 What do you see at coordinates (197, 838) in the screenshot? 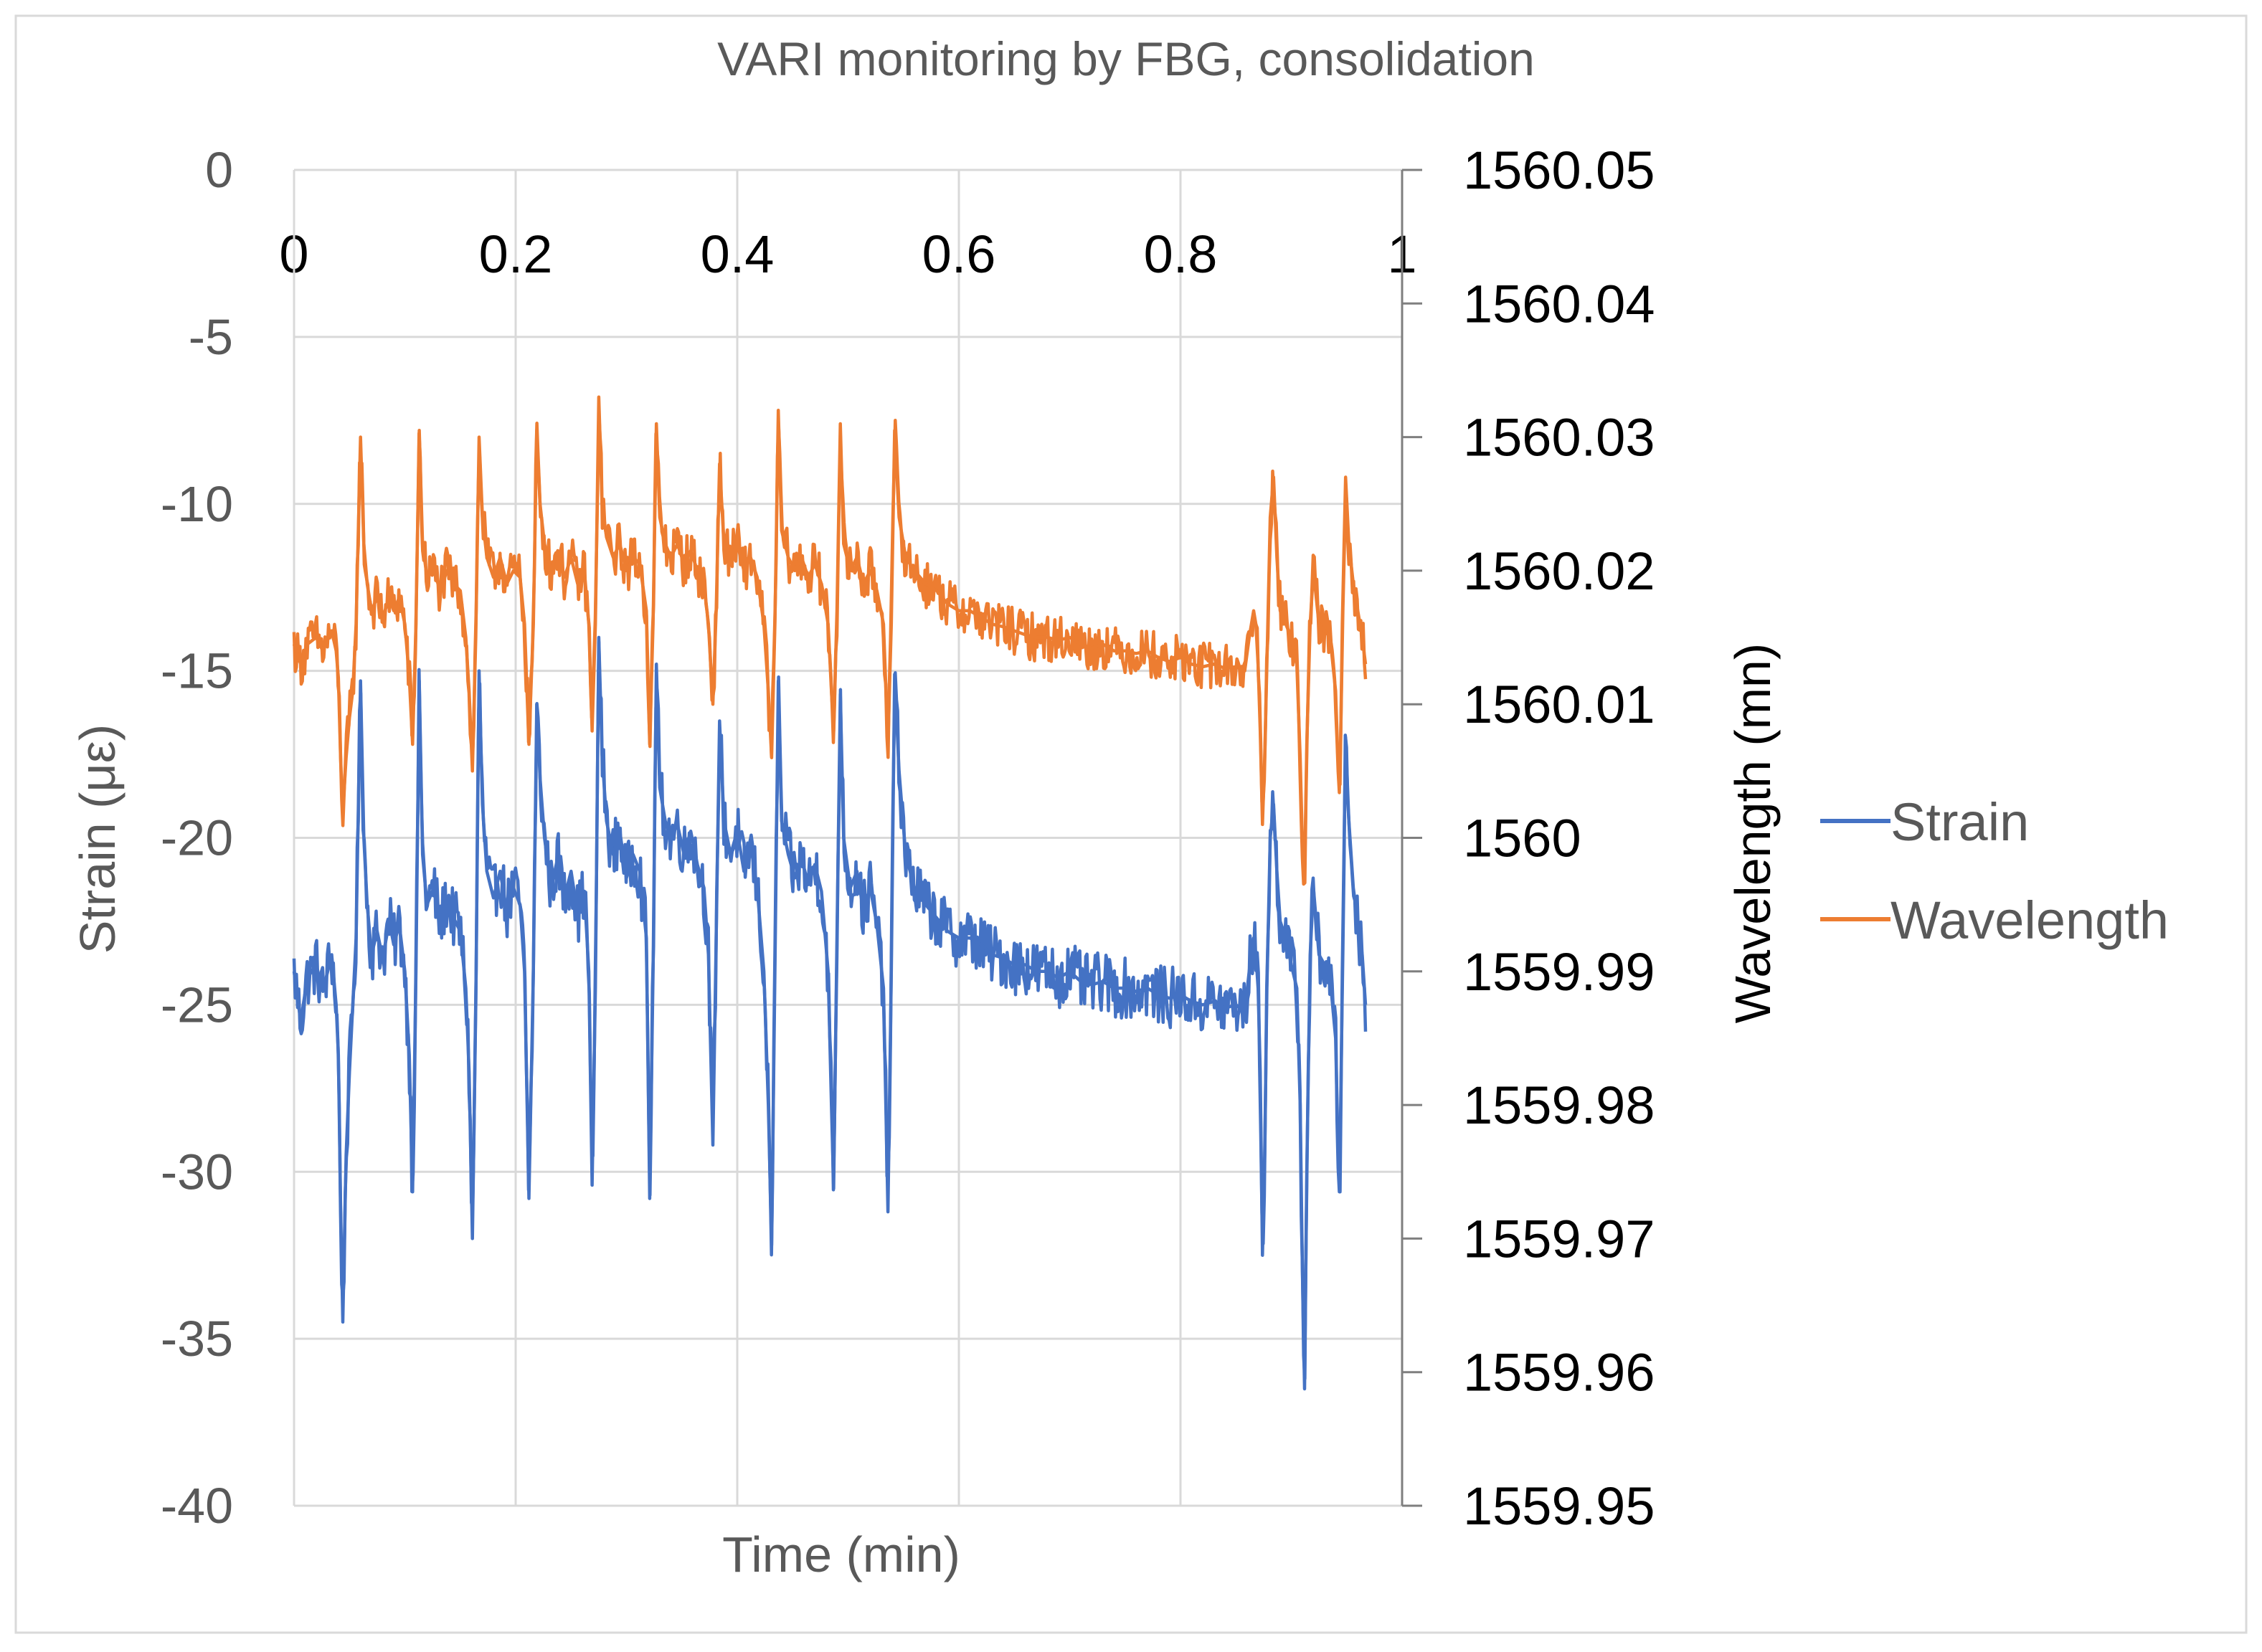
I see `y-tick-label: -20` at bounding box center [197, 838].